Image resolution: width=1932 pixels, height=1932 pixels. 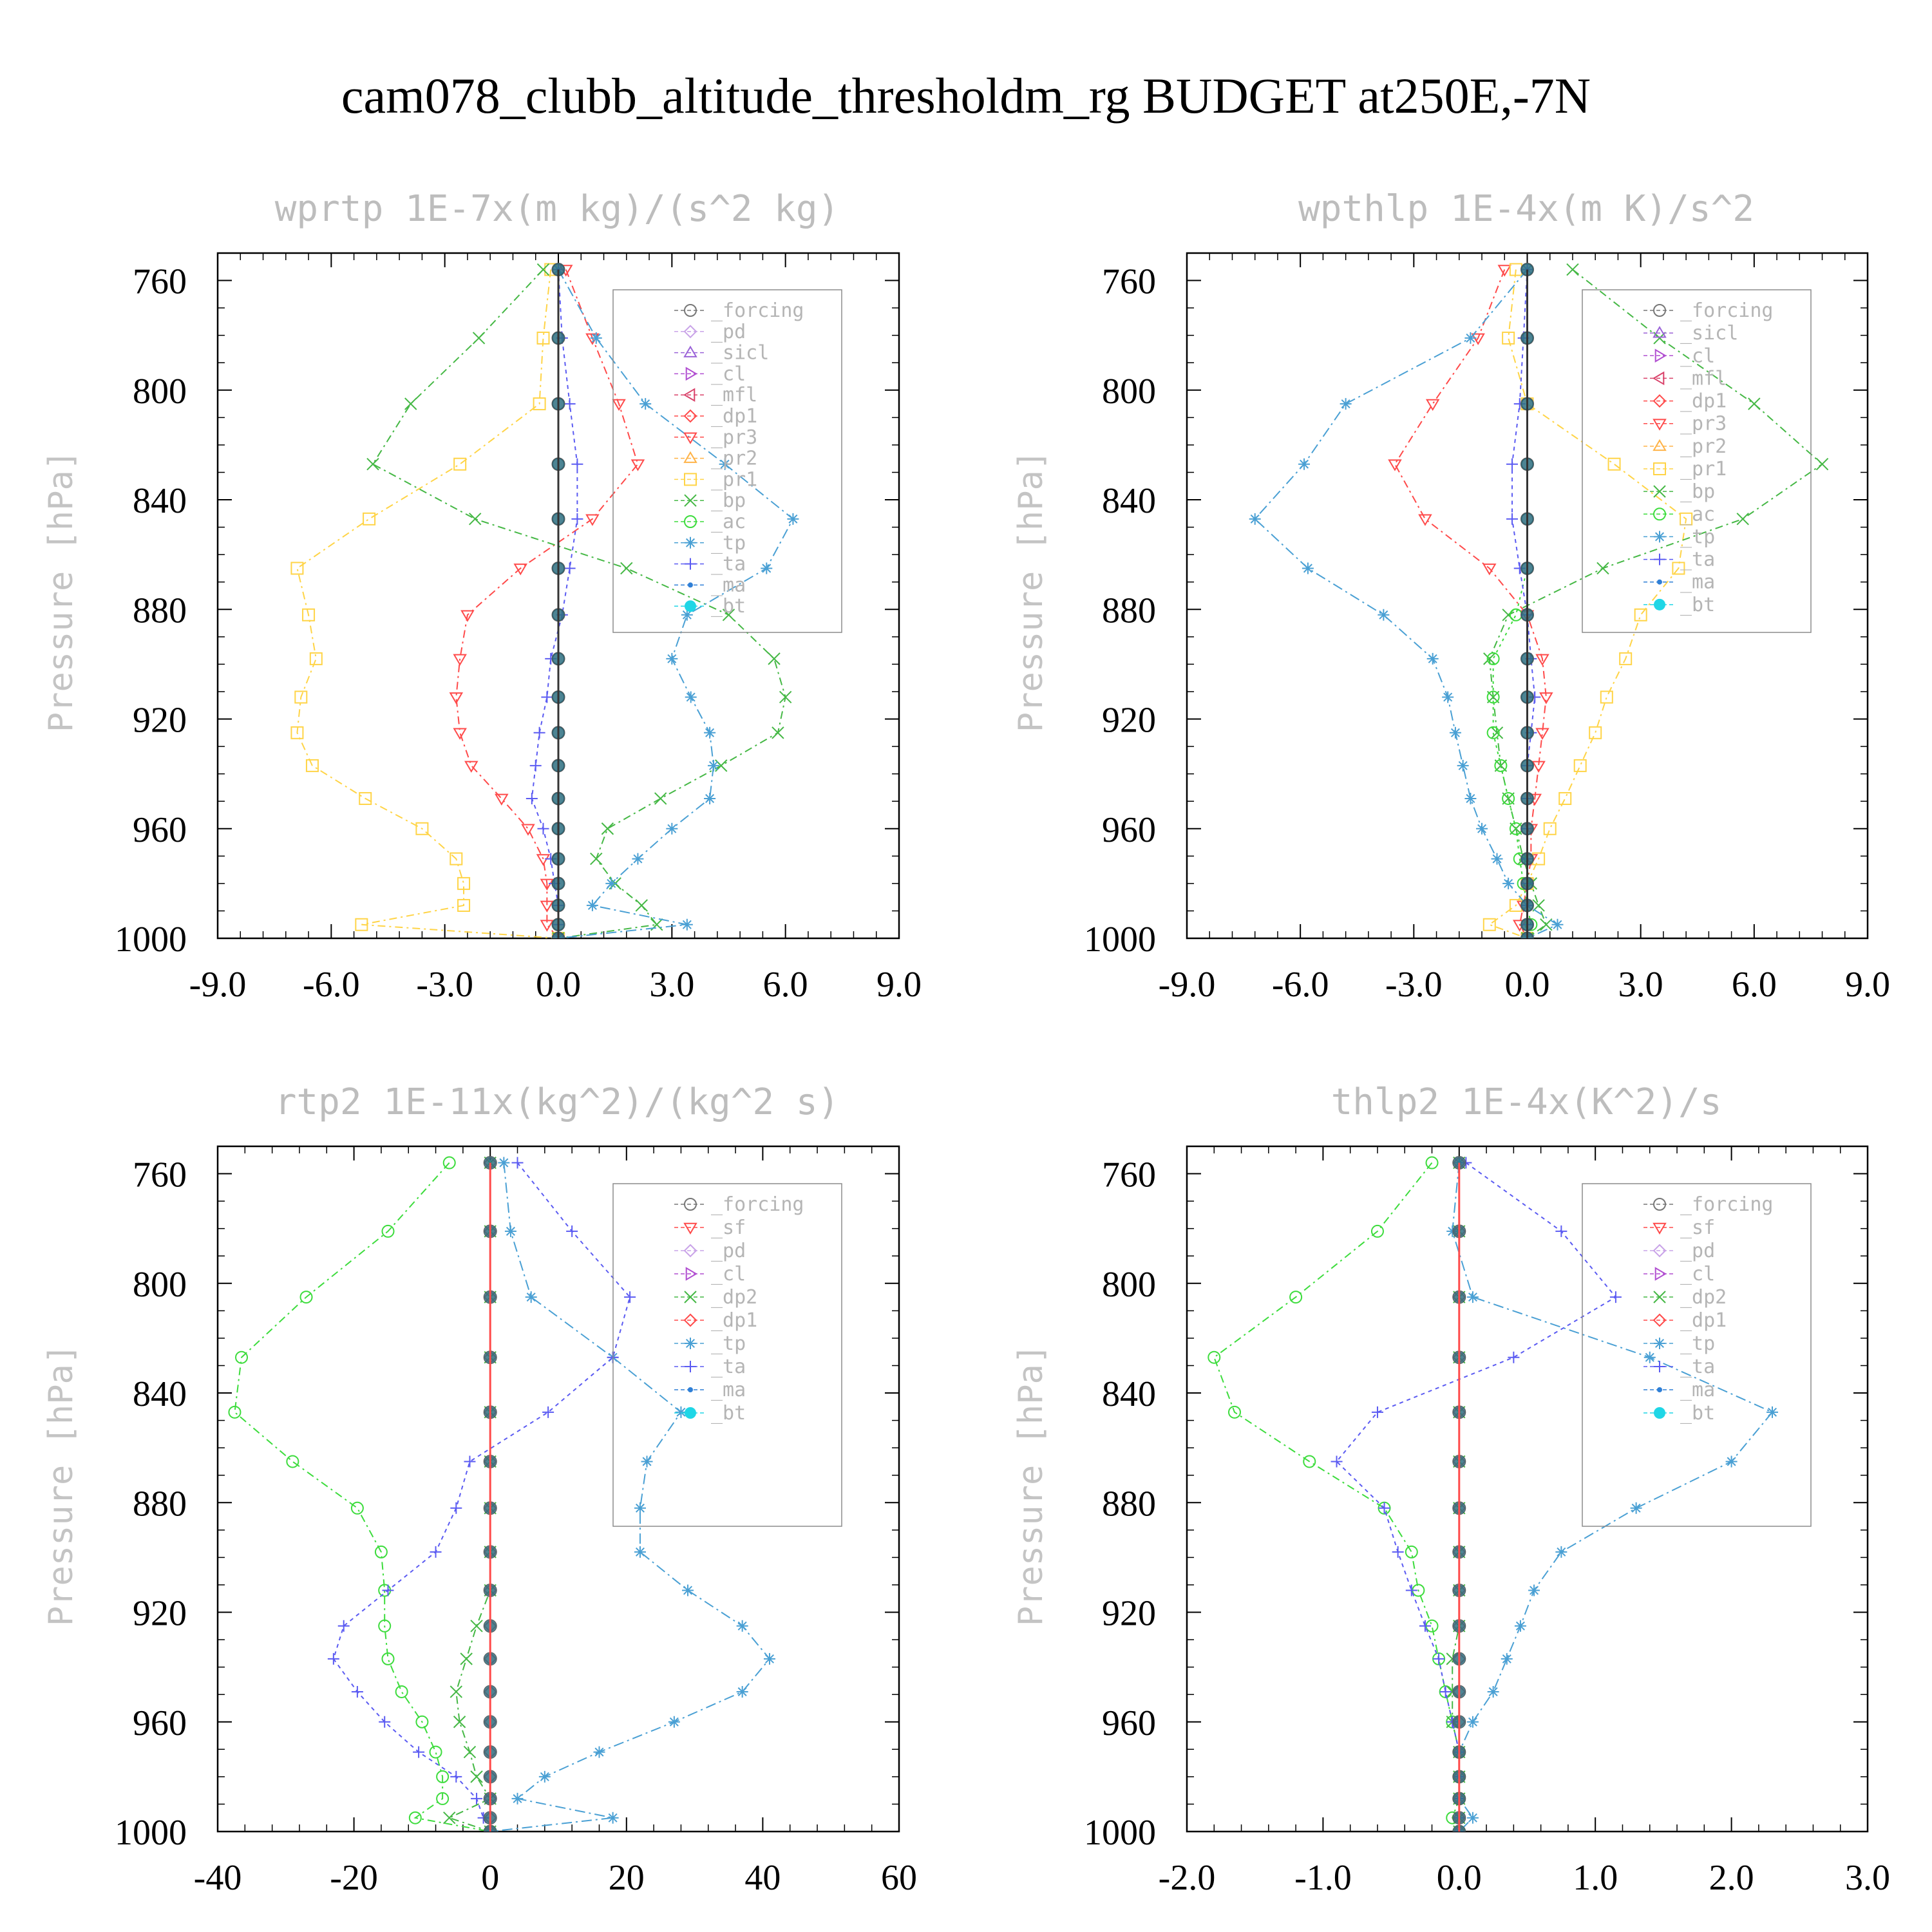 What do you see at coordinates (1704, 379) in the screenshot?
I see `legend-label: _mfl` at bounding box center [1704, 379].